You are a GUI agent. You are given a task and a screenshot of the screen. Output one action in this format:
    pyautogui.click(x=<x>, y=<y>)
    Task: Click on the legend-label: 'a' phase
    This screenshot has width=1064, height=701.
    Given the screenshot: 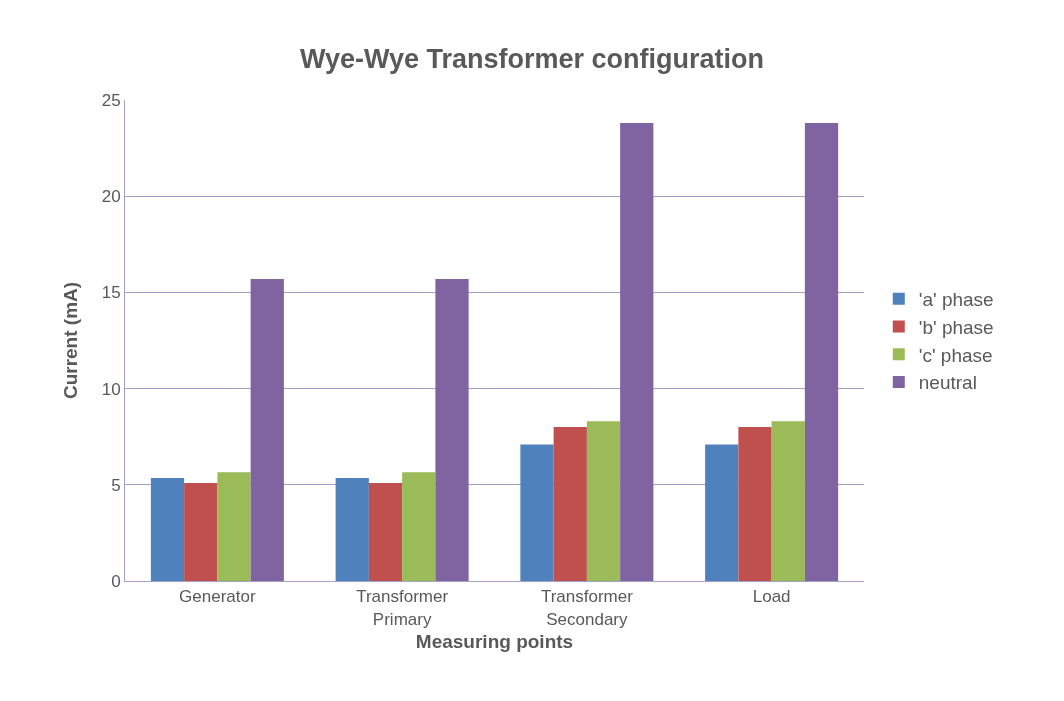 What is the action you would take?
    pyautogui.click(x=956, y=300)
    